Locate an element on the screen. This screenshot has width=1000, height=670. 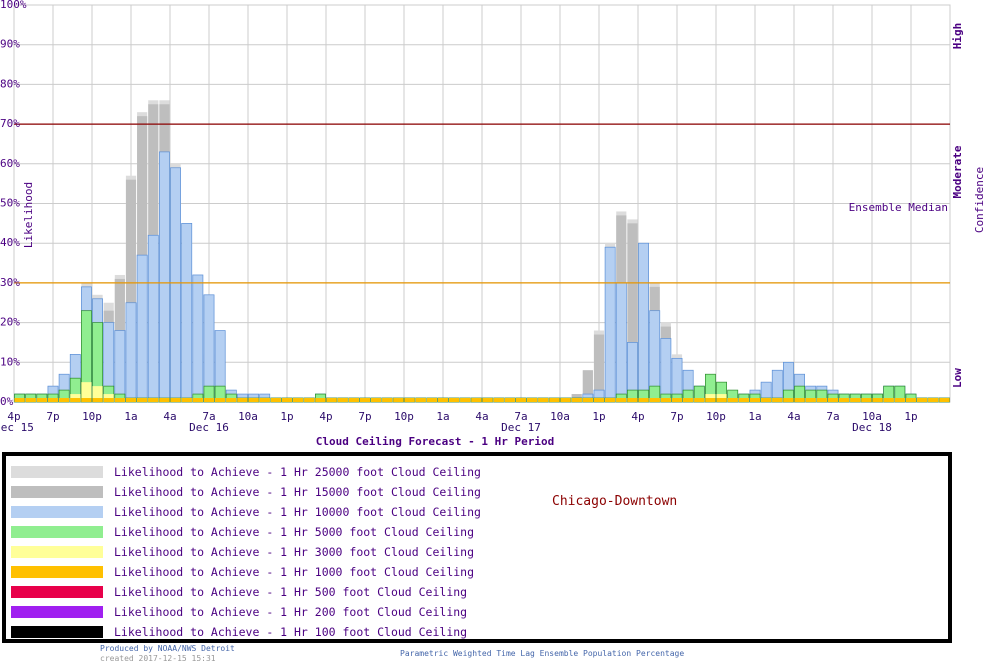
ensemble-median-label: Ensemble Median is located at coordinates (898, 207).